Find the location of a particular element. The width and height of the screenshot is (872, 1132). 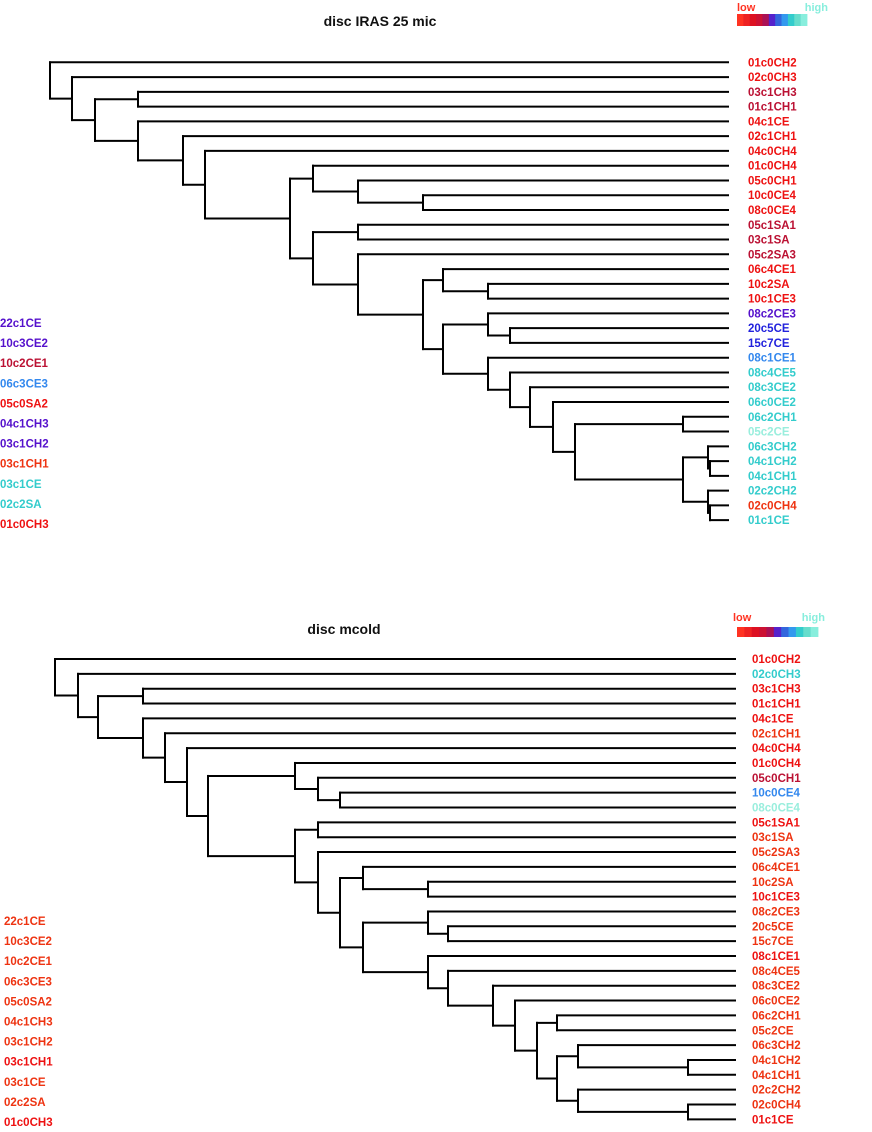

leaf-label: 01c0CH4 is located at coordinates (776, 764).